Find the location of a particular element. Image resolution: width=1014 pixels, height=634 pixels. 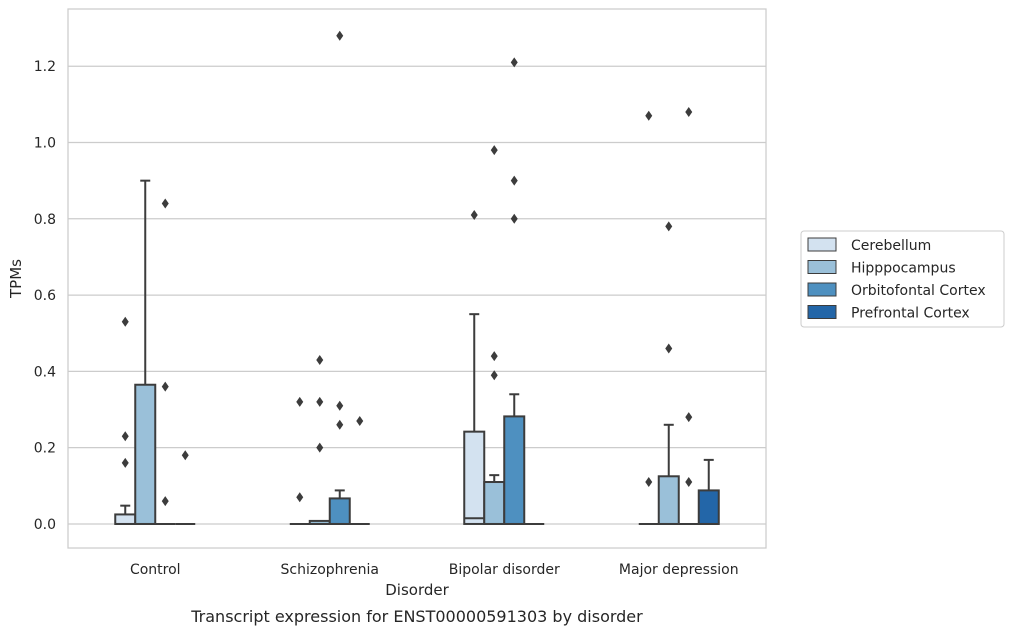

y-tick-label: 0.8 is located at coordinates (45, 220).